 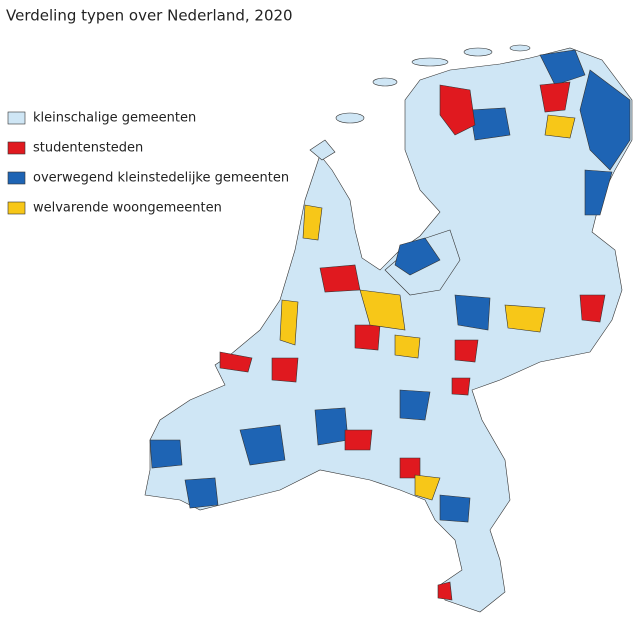 What do you see at coordinates (149, 16) in the screenshot?
I see `map-title: Verdeling typen over Nederland, 2020` at bounding box center [149, 16].